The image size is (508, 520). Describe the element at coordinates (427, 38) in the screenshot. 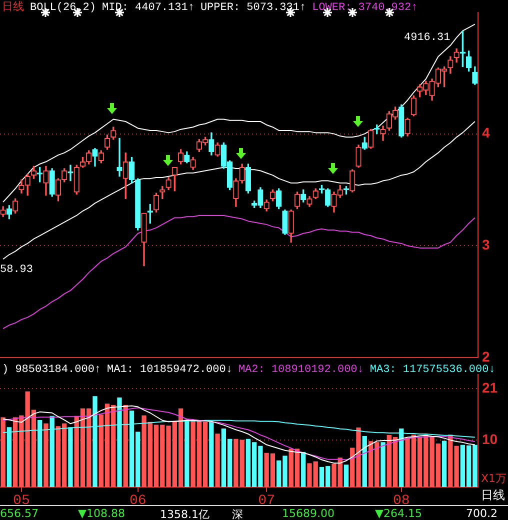

I see `annotation: 4916.31` at that location.